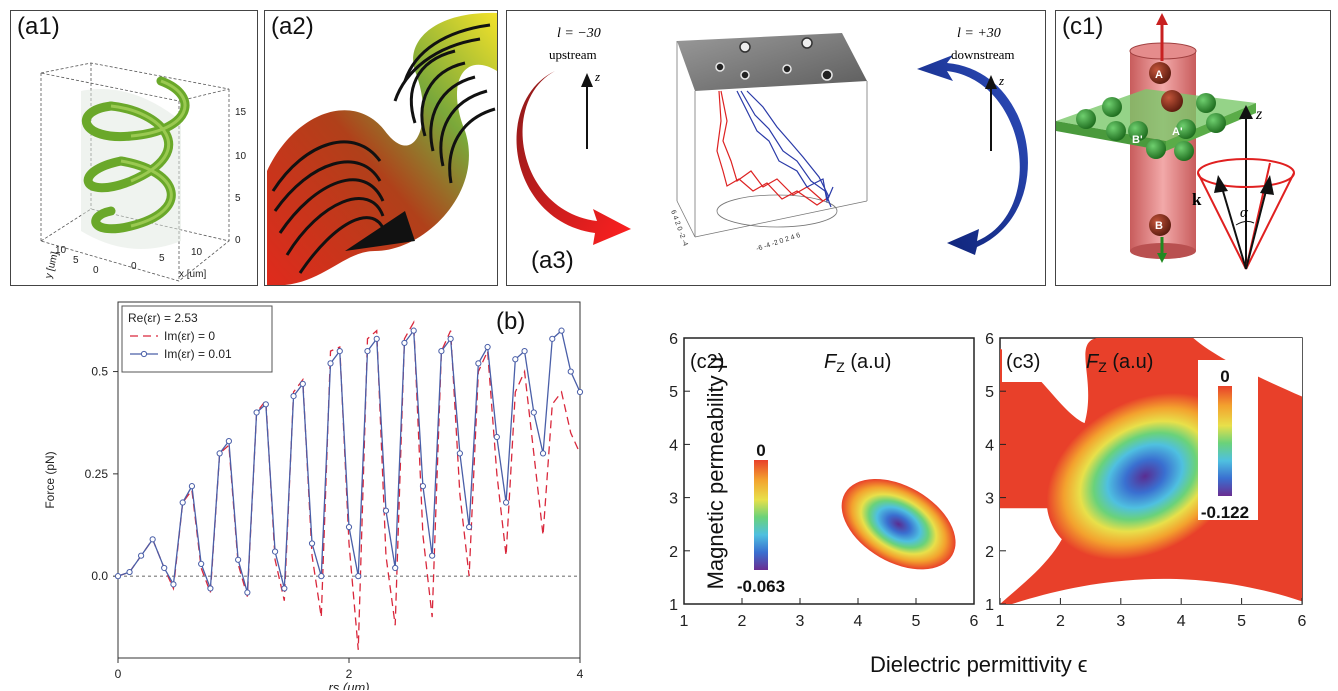 This screenshot has height=691, width=1338. I want to click on y-tick-label: 4, so click(673, 445).